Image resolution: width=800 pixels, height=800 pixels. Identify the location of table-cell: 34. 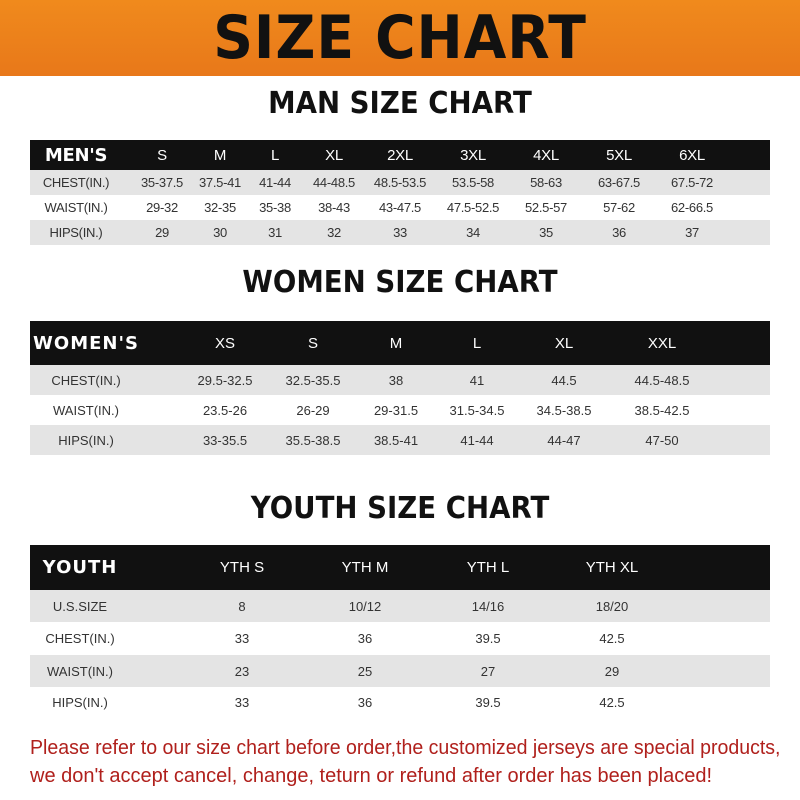
(473, 232).